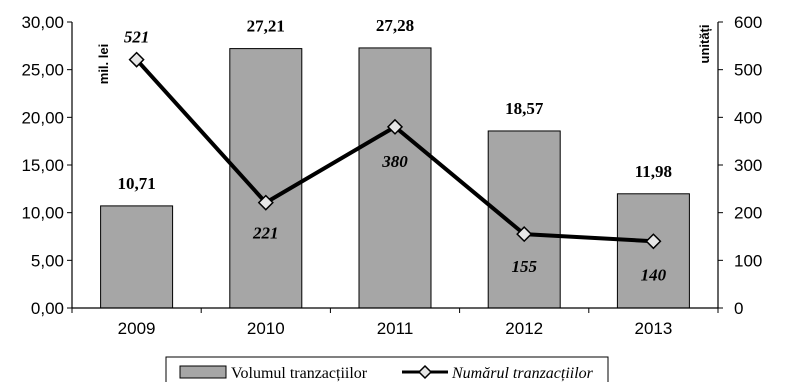 The image size is (790, 382). Describe the element at coordinates (395, 25) in the screenshot. I see `bar-value-label: 27,28` at that location.